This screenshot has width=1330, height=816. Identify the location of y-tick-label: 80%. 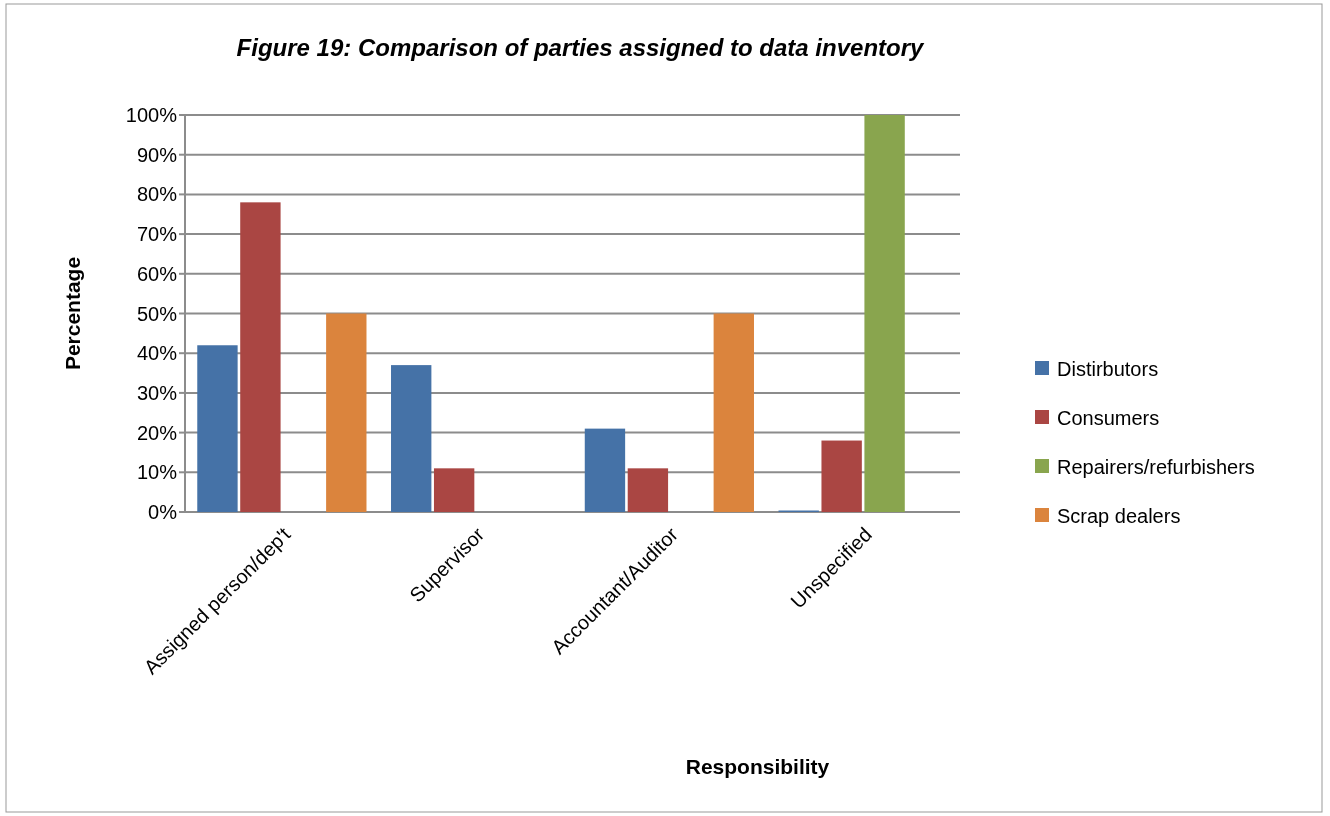
(157, 194).